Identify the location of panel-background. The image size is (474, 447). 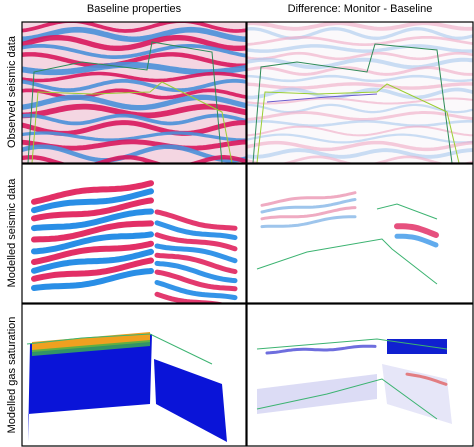
(360, 233).